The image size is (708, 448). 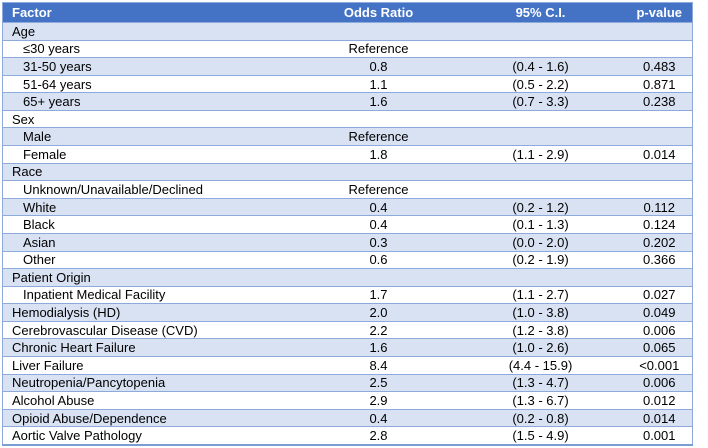 I want to click on odds-ratio-cell: 1.7, so click(x=378, y=295).